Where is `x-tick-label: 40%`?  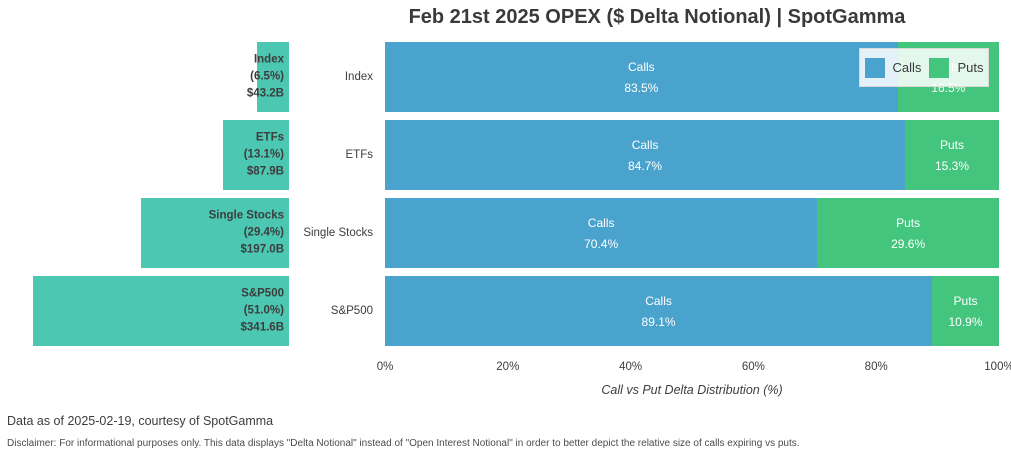 x-tick-label: 40% is located at coordinates (631, 367).